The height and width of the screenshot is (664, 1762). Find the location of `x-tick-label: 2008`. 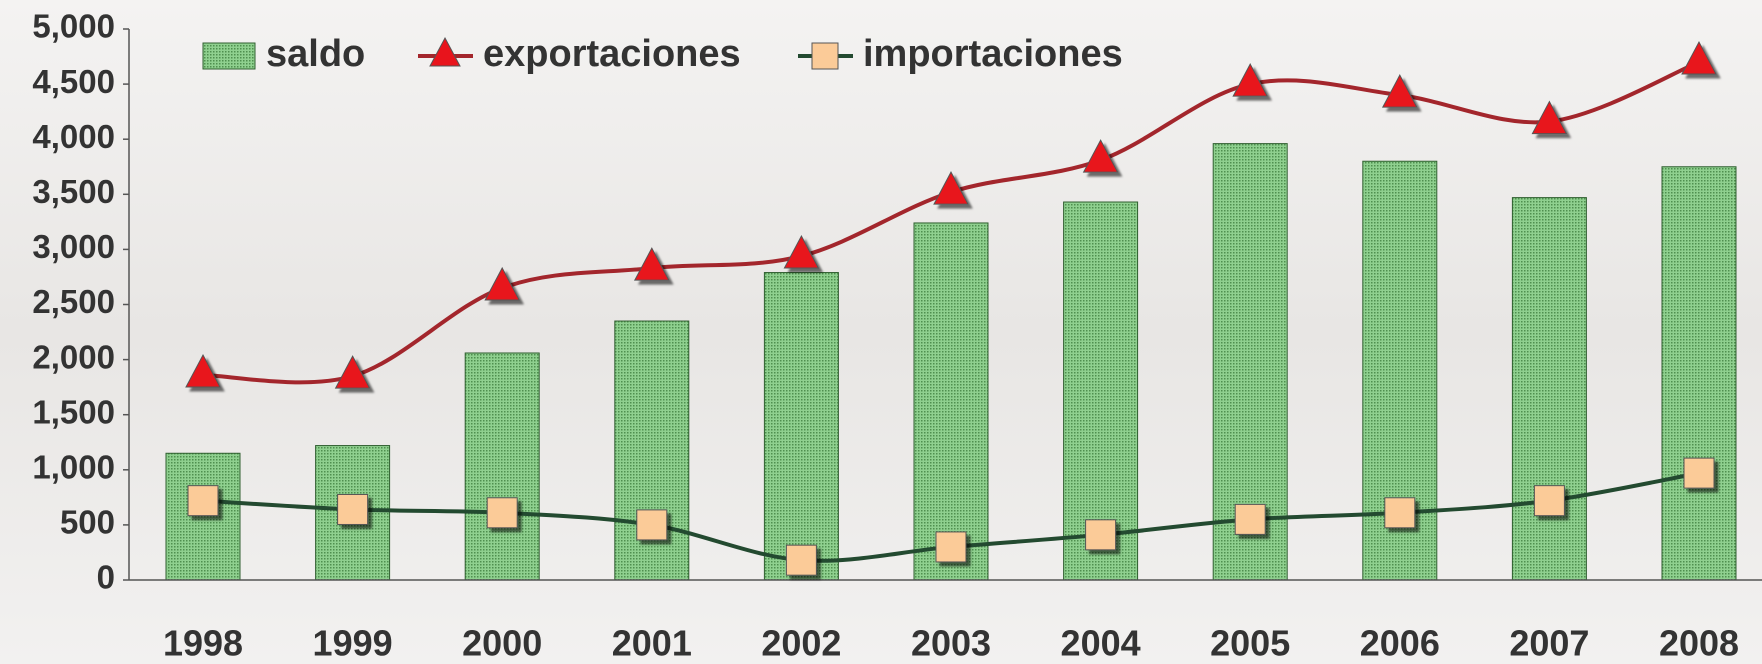

x-tick-label: 2008 is located at coordinates (1699, 643).